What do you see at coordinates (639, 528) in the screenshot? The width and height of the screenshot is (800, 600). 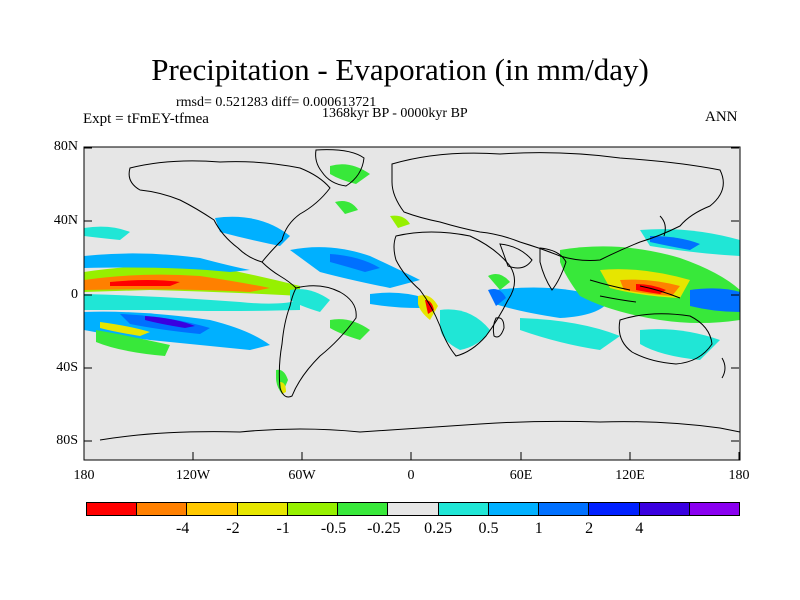 I see `colorbar-tick-label: 4` at bounding box center [639, 528].